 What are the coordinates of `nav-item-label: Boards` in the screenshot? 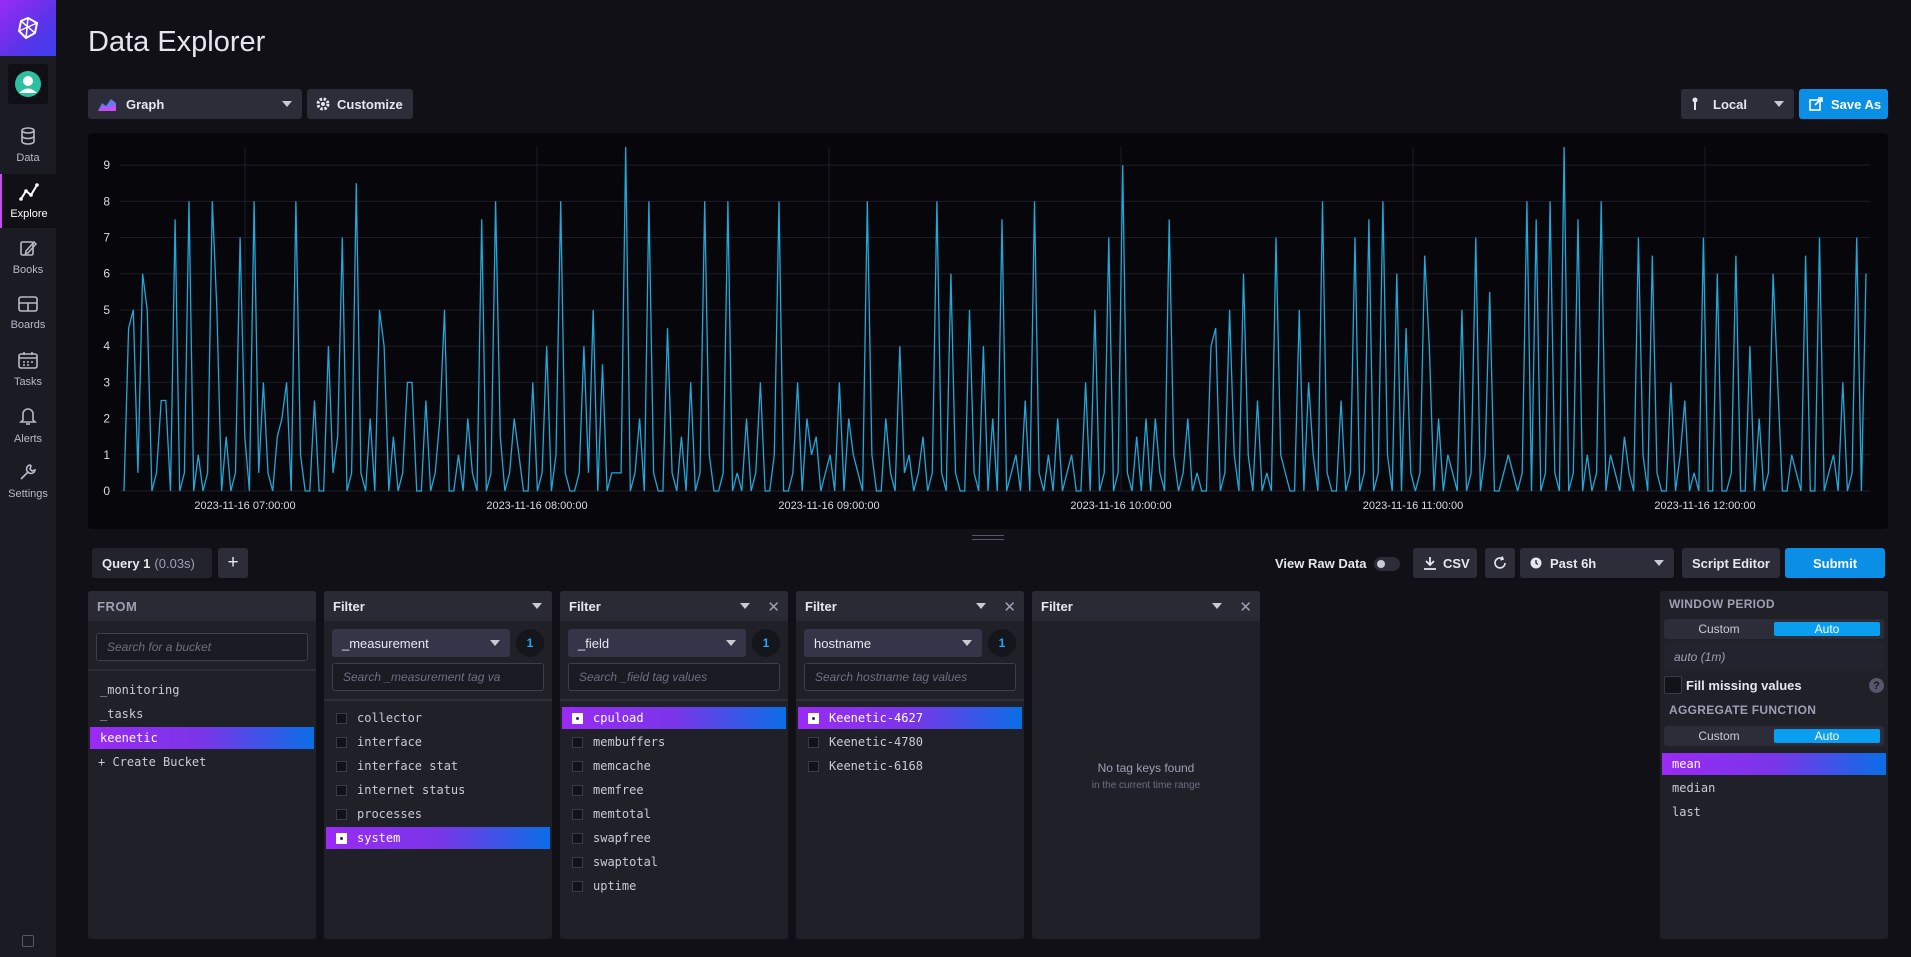 It's located at (28, 324).